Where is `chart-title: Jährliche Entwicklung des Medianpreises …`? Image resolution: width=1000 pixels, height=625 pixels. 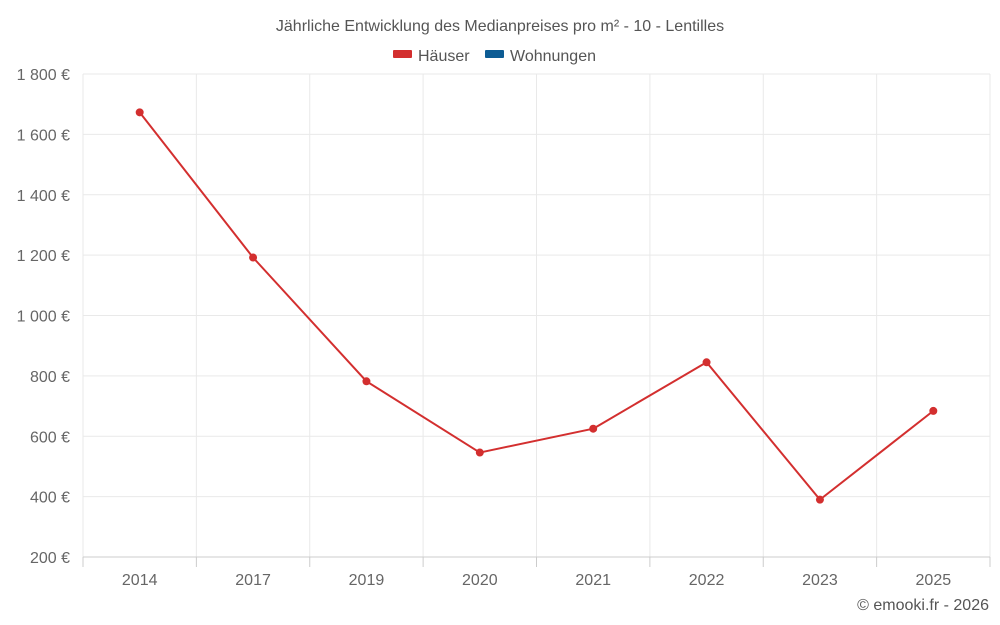 chart-title: Jährliche Entwicklung des Medianpreises … is located at coordinates (500, 26).